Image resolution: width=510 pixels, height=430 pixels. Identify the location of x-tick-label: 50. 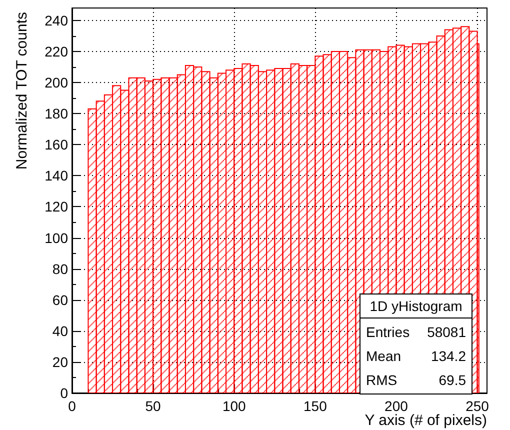
(153, 406).